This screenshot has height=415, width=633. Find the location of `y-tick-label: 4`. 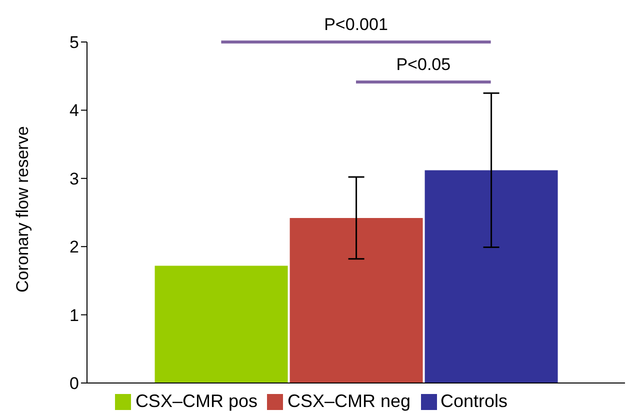

y-tick-label: 4 is located at coordinates (74, 110).